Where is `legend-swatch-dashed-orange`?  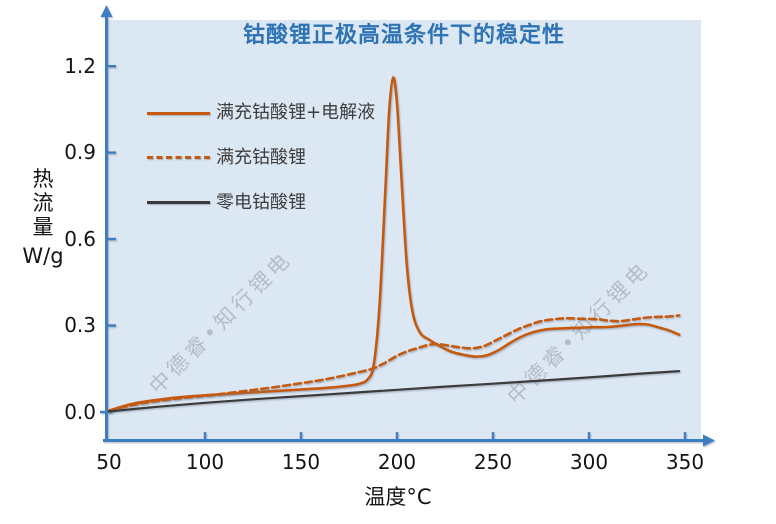 legend-swatch-dashed-orange is located at coordinates (178, 157).